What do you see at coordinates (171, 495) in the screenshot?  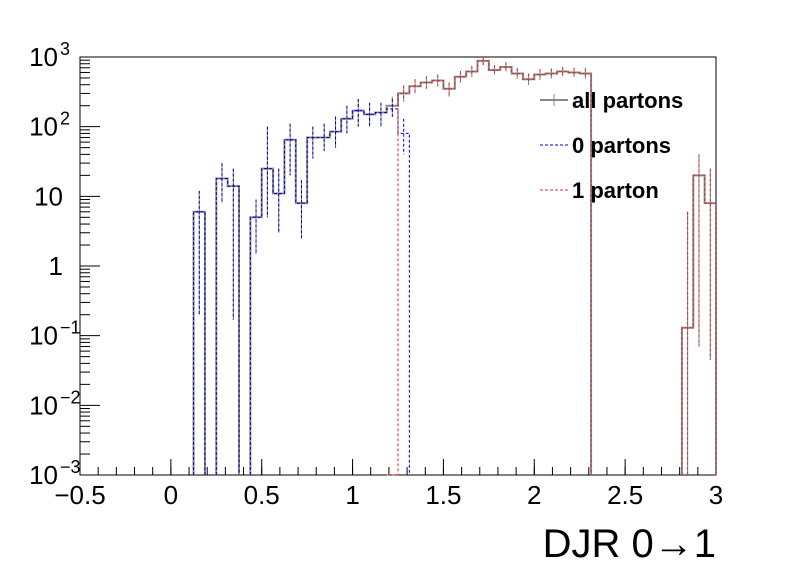 I see `x-tick-label: 0` at bounding box center [171, 495].